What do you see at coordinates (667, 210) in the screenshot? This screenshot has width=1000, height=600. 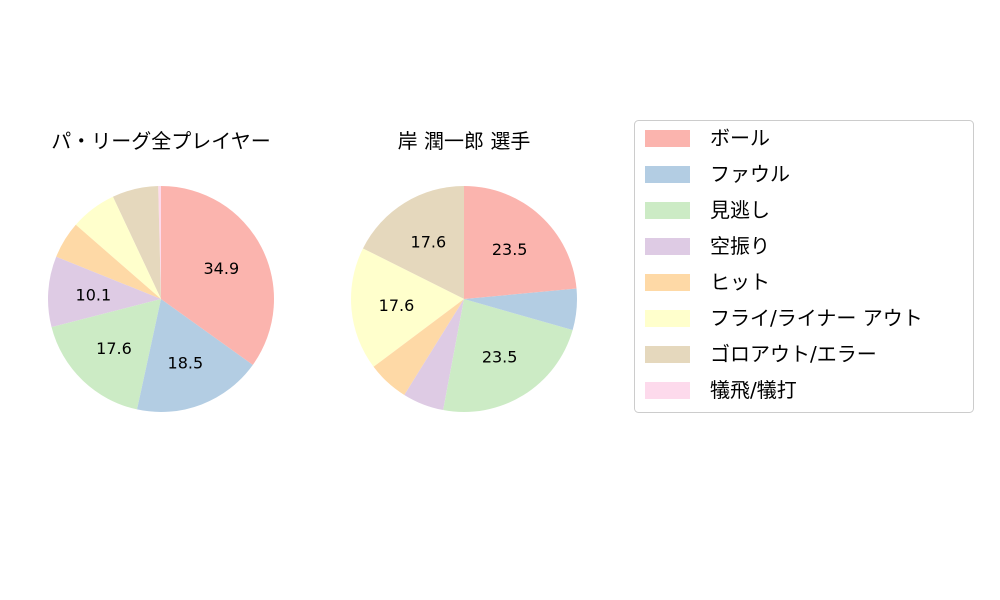 I see `legend-swatch-called-strike` at bounding box center [667, 210].